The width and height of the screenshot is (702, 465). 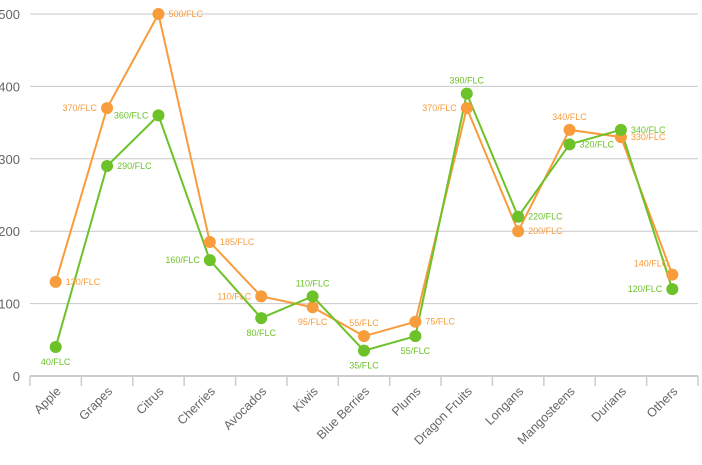 What do you see at coordinates (609, 404) in the screenshot?
I see `x-tick-label: Durians` at bounding box center [609, 404].